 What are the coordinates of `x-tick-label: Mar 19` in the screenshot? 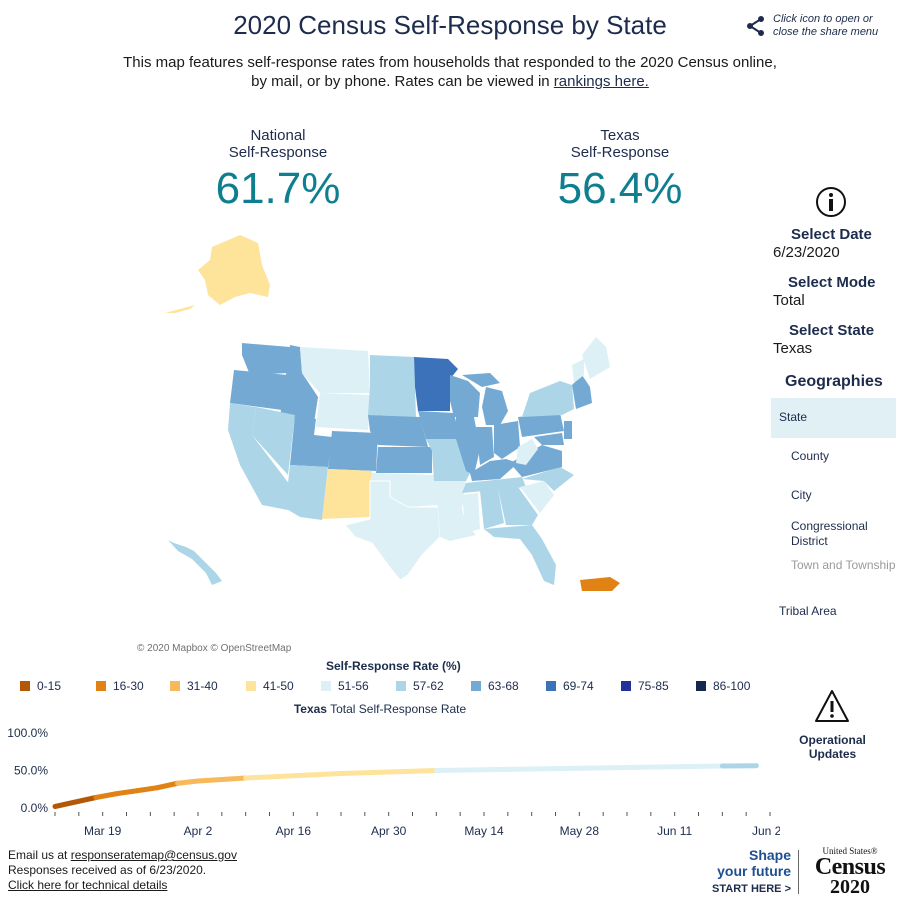 It's located at (103, 831).